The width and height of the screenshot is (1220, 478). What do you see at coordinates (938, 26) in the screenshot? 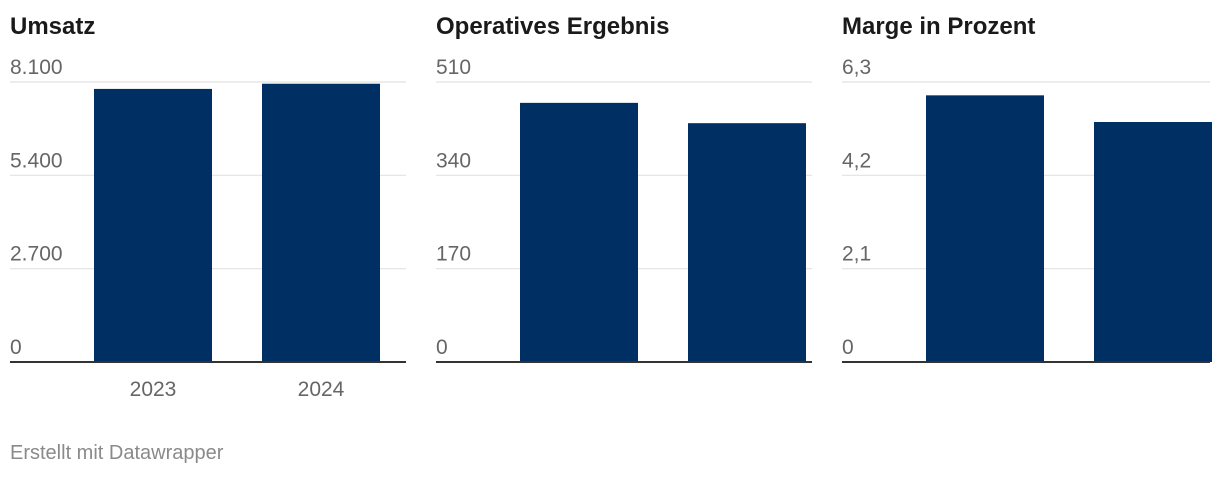
I see `chart-title: Marge in Prozent` at bounding box center [938, 26].